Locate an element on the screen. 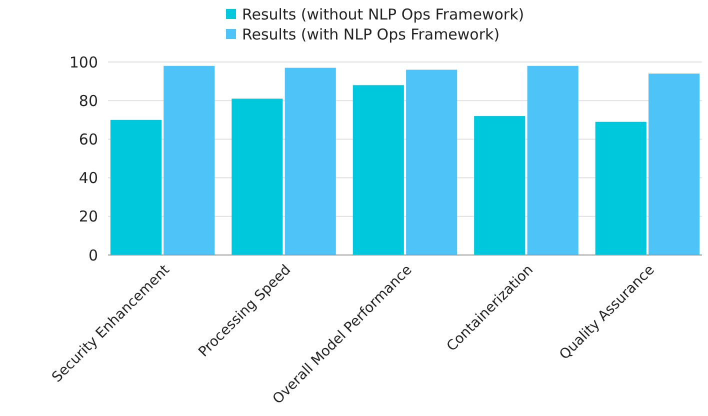 This screenshot has width=708, height=416. legend-label: Results (without NLP Ops Framework) is located at coordinates (383, 14).